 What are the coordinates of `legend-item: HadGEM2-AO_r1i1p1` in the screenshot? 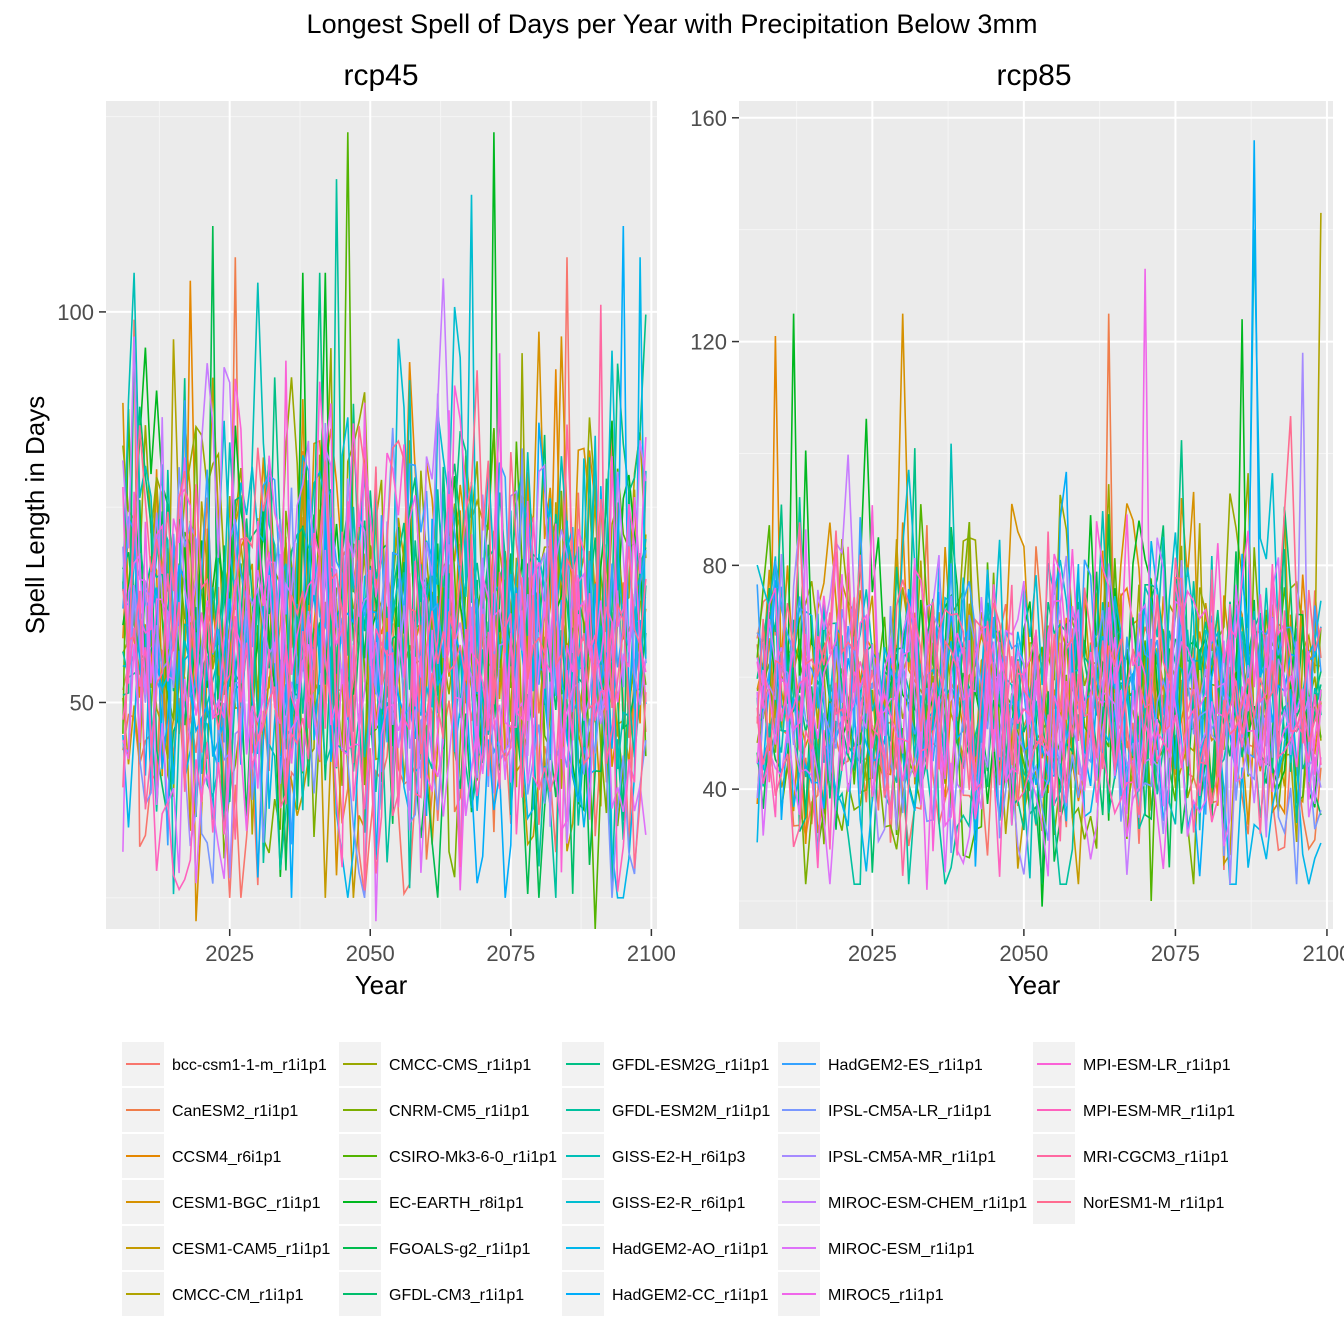 It's located at (665, 1248).